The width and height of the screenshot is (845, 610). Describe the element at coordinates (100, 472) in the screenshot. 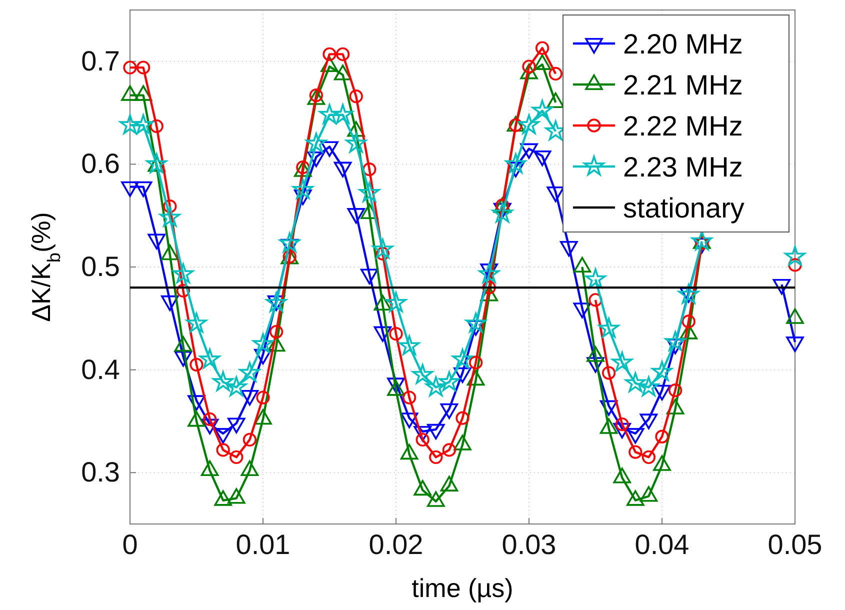

I see `y-tick-label: 0.3` at that location.